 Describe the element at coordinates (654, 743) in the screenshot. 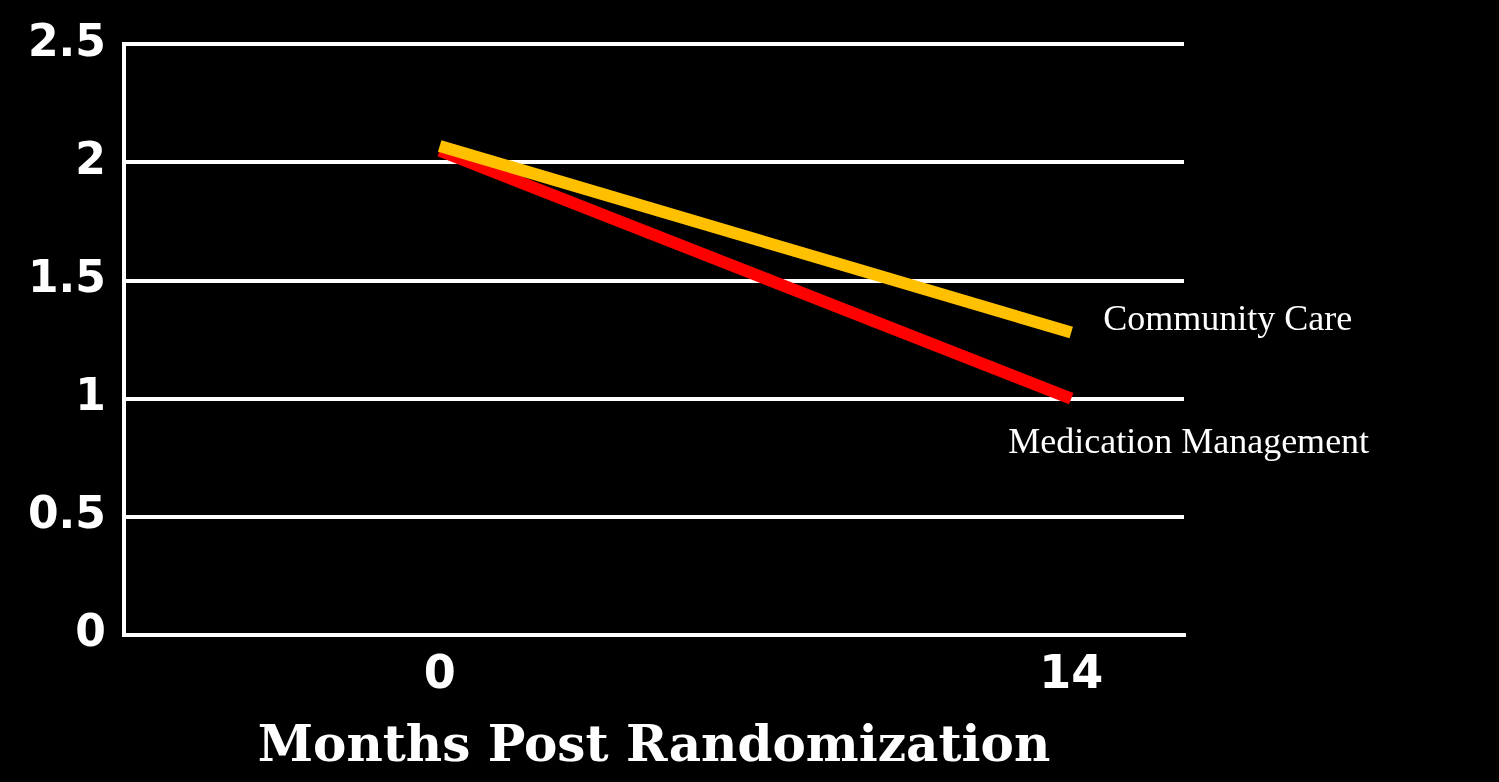

I see `x-axis-title: Months Post Randomization` at that location.